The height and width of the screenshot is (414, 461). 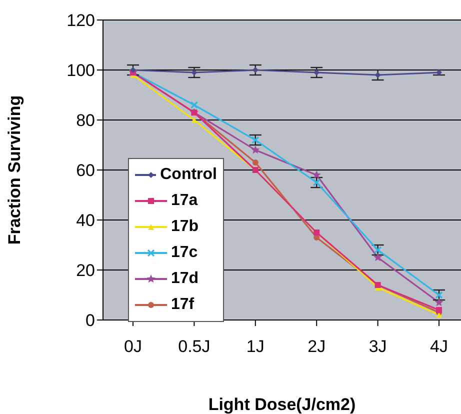 I want to click on x-tick-label: 0.5J, so click(x=194, y=346).